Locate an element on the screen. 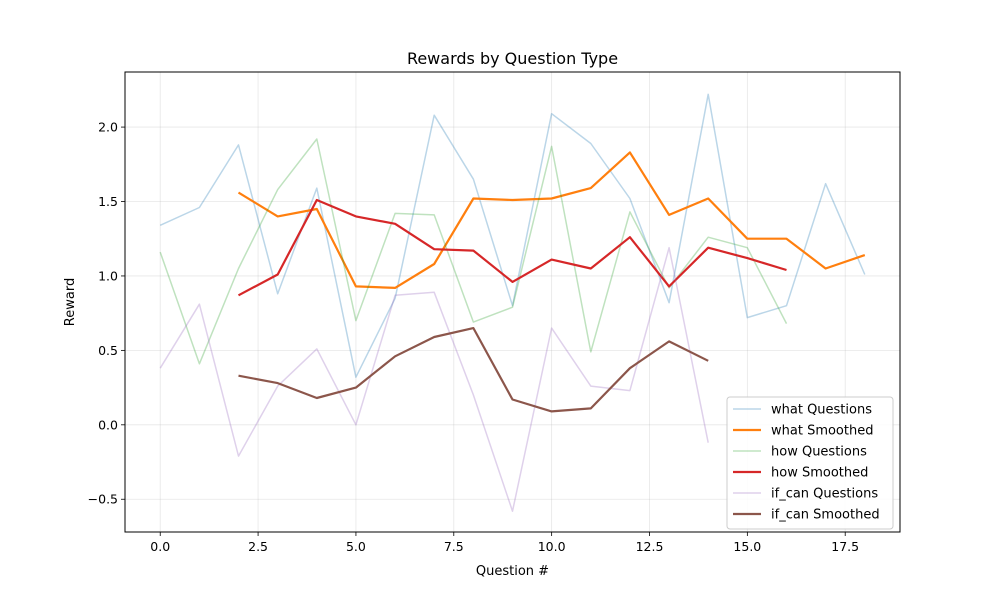 This screenshot has height=600, width=1000. x-tick-label: 2.5 is located at coordinates (258, 546).